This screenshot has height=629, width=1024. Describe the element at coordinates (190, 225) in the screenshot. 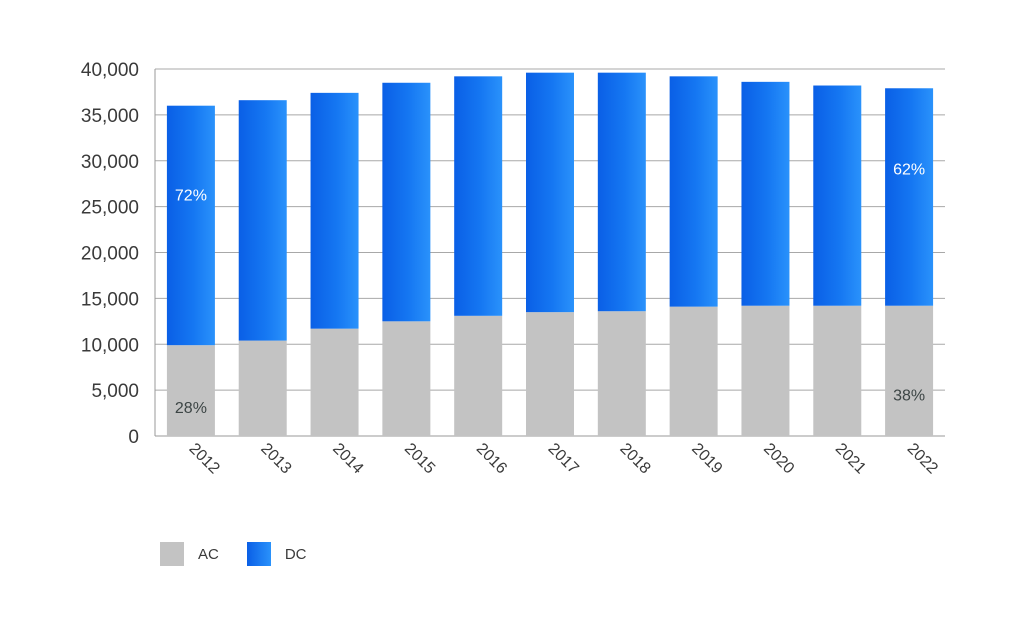

I see `bar-dc-2012` at that location.